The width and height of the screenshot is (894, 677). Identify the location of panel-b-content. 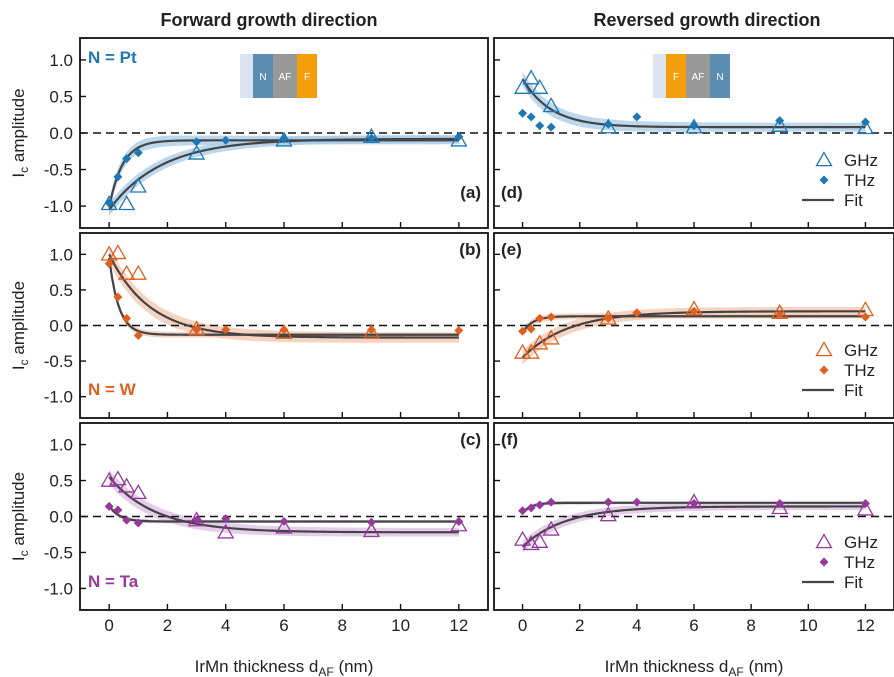
(284, 293).